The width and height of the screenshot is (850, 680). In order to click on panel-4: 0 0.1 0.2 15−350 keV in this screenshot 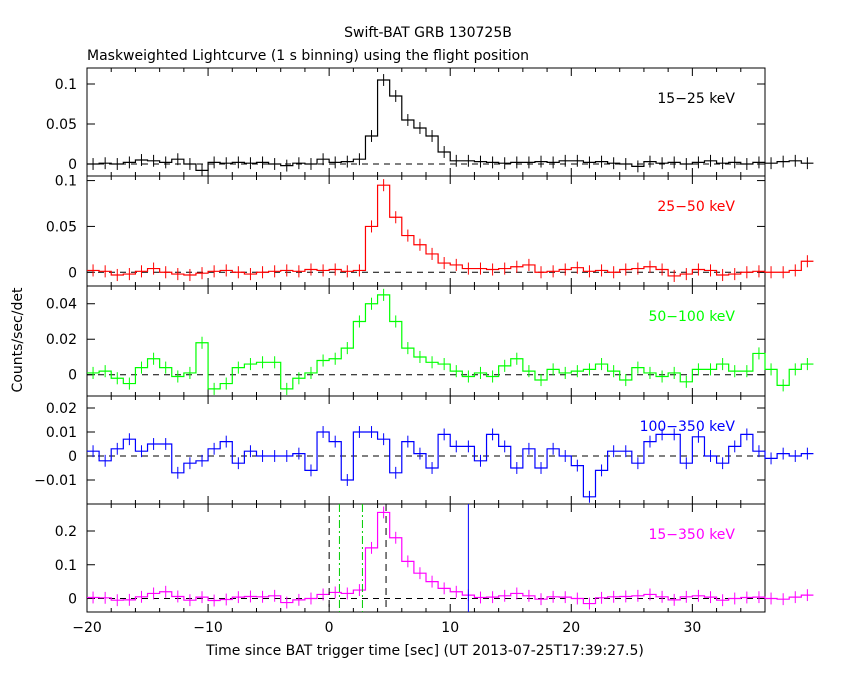, I will do `click(434, 558)`.